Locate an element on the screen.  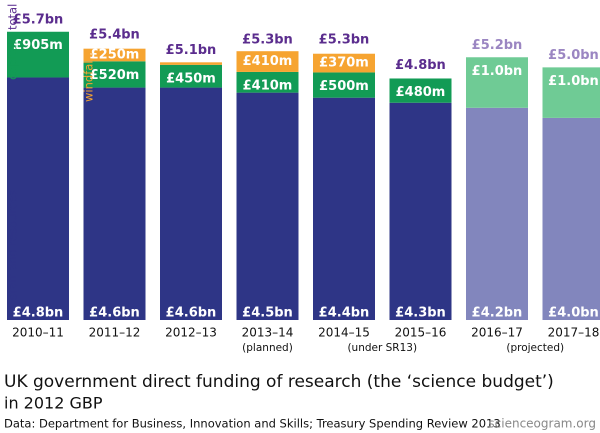
value-label: £905m is located at coordinates (38, 45).